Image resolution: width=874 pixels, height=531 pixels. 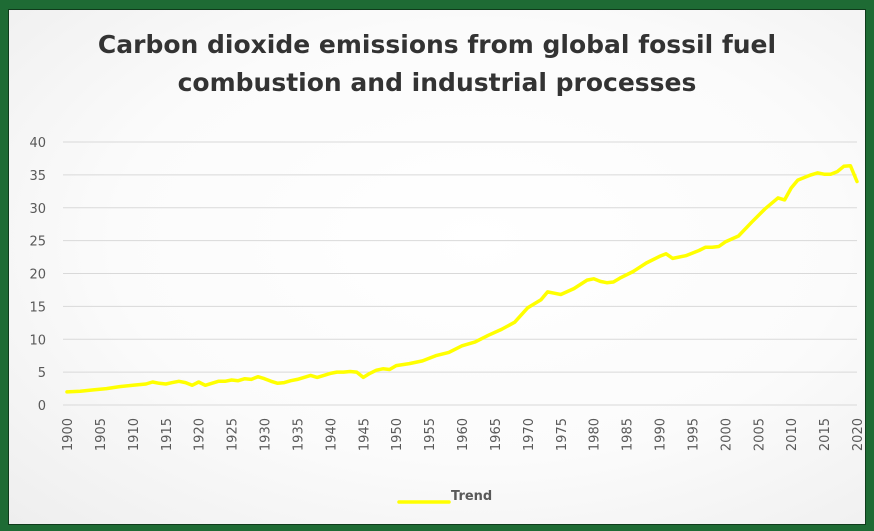 I want to click on y-tick-label: 35, so click(x=37, y=176).